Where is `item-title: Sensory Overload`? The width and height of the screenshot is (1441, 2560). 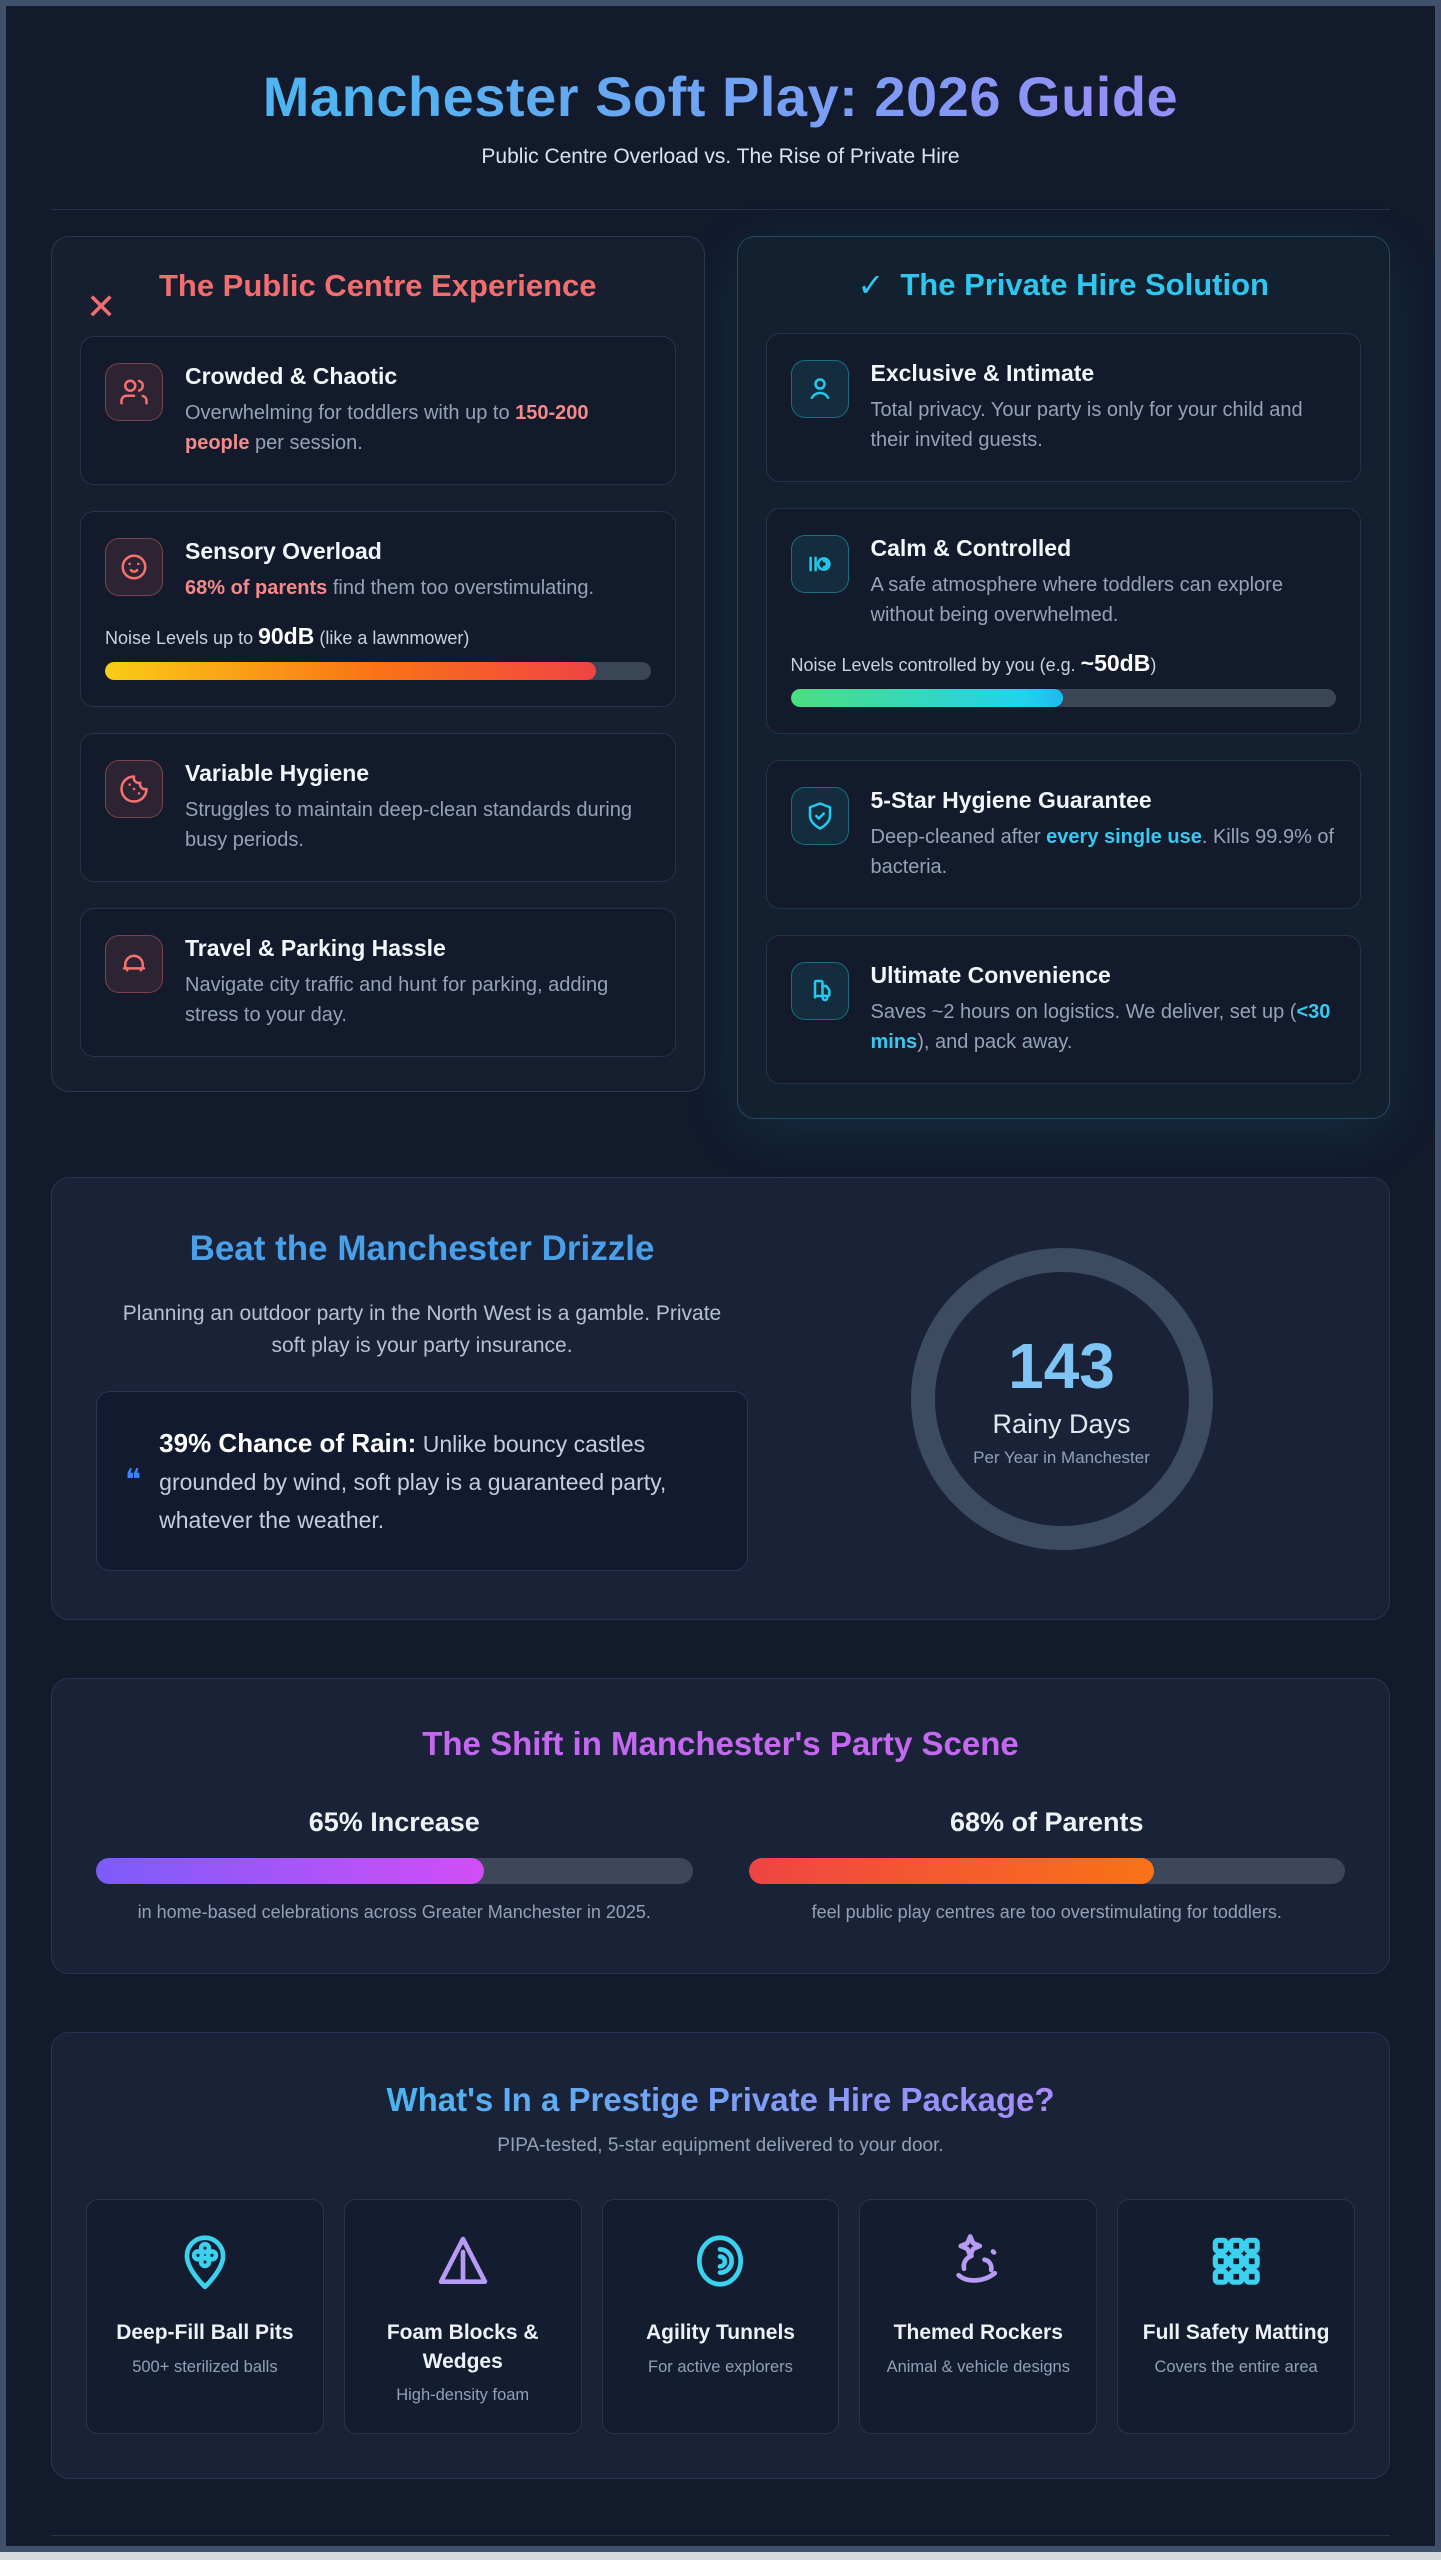 item-title: Sensory Overload is located at coordinates (283, 550).